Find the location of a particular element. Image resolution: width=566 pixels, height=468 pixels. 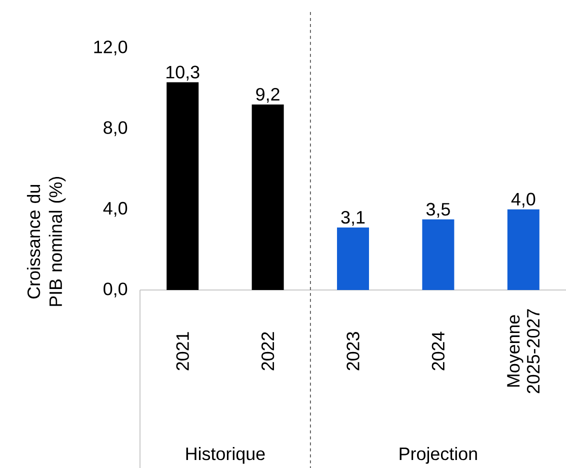

text: Historique is located at coordinates (225, 455).